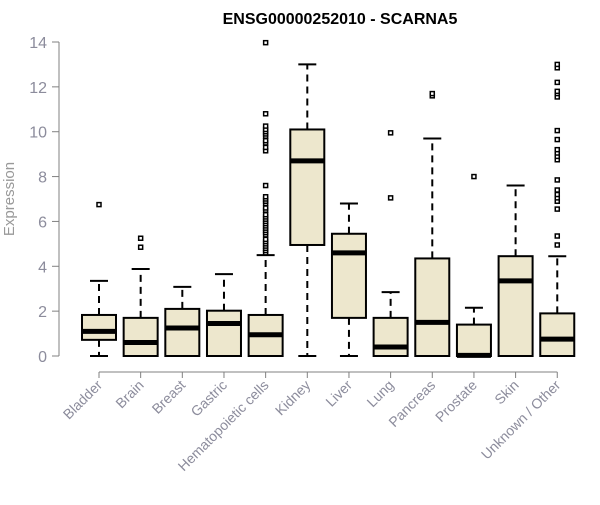  Describe the element at coordinates (506, 392) in the screenshot. I see `x-tick-label: Skin` at that location.